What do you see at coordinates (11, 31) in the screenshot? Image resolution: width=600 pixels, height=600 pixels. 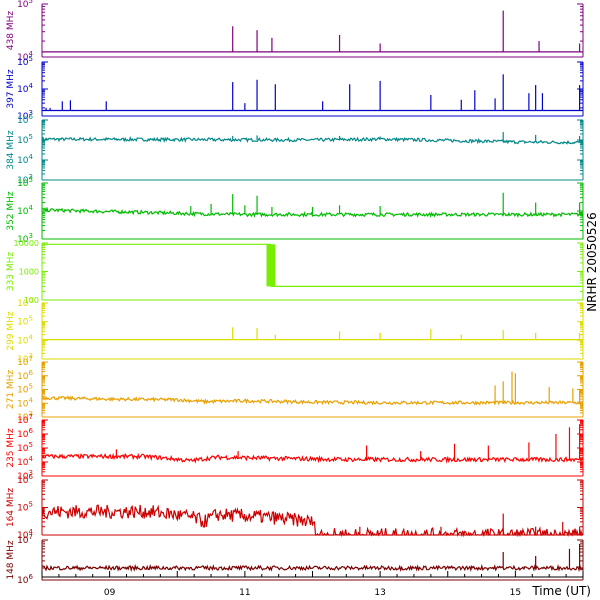 I see `frequency-label: 438 MHz` at bounding box center [11, 31].